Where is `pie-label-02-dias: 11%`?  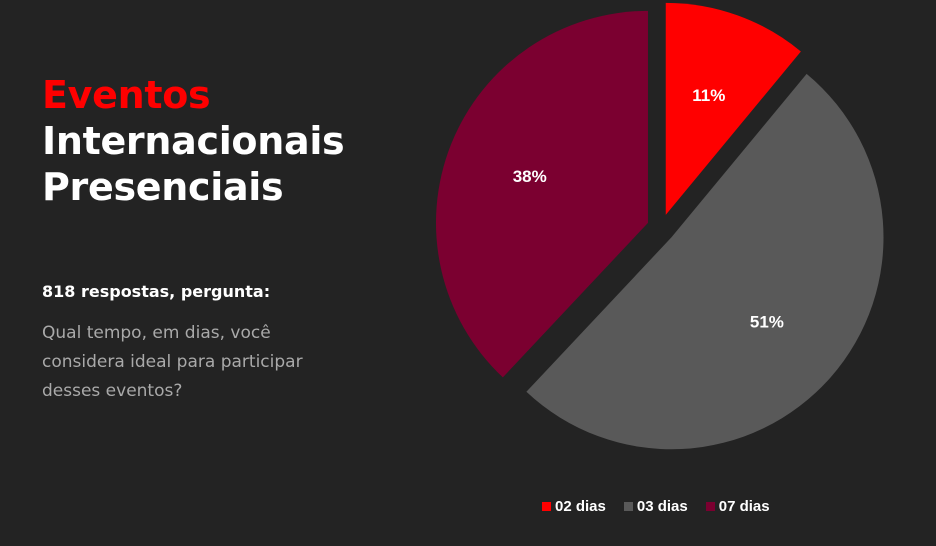 pie-label-02-dias: 11% is located at coordinates (708, 95).